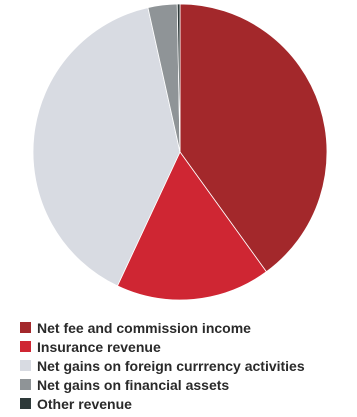  What do you see at coordinates (99, 346) in the screenshot?
I see `legend-label: Insurance revenue` at bounding box center [99, 346].